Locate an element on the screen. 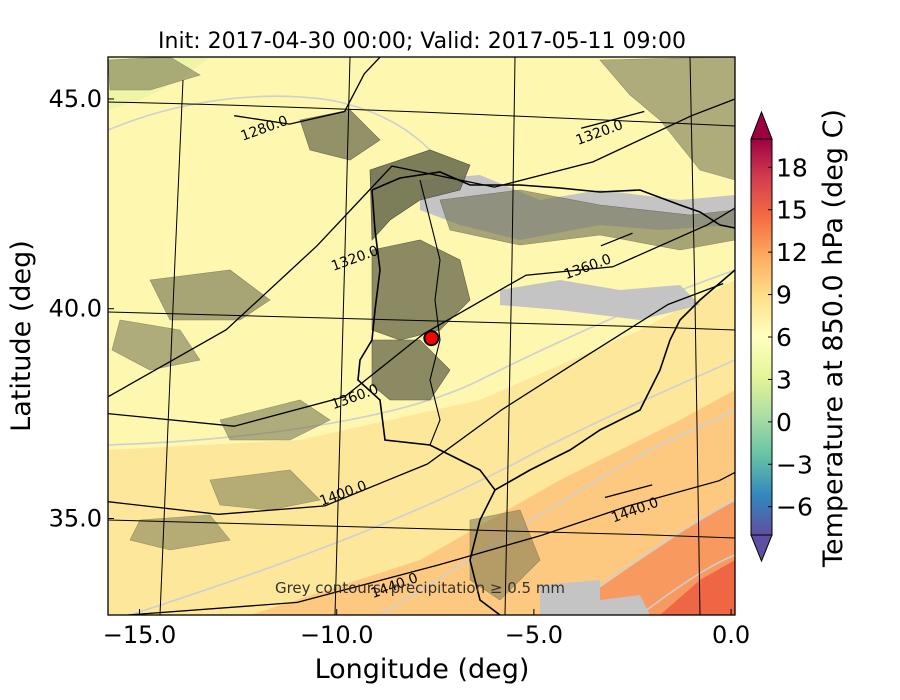  colorbar-label: Temperature at 850.0 hPa (deg C) is located at coordinates (833, 338).